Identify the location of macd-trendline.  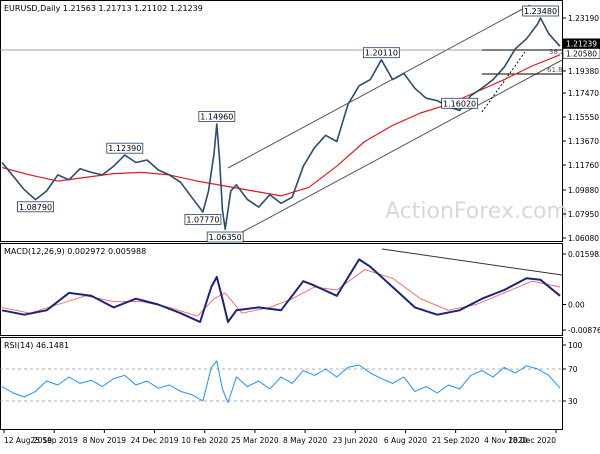
(472, 262).